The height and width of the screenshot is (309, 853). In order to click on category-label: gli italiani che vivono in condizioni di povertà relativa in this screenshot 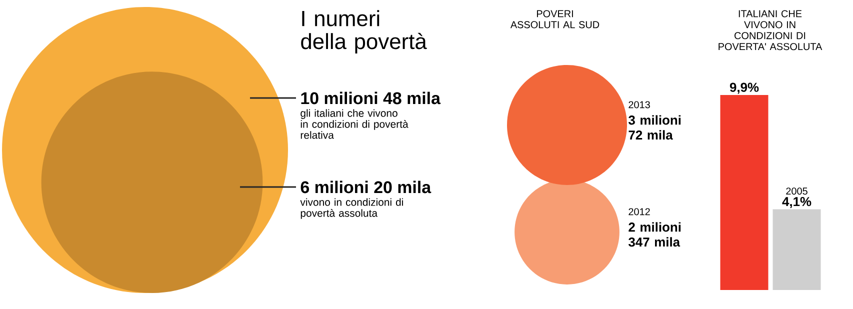, I will do `click(354, 124)`.